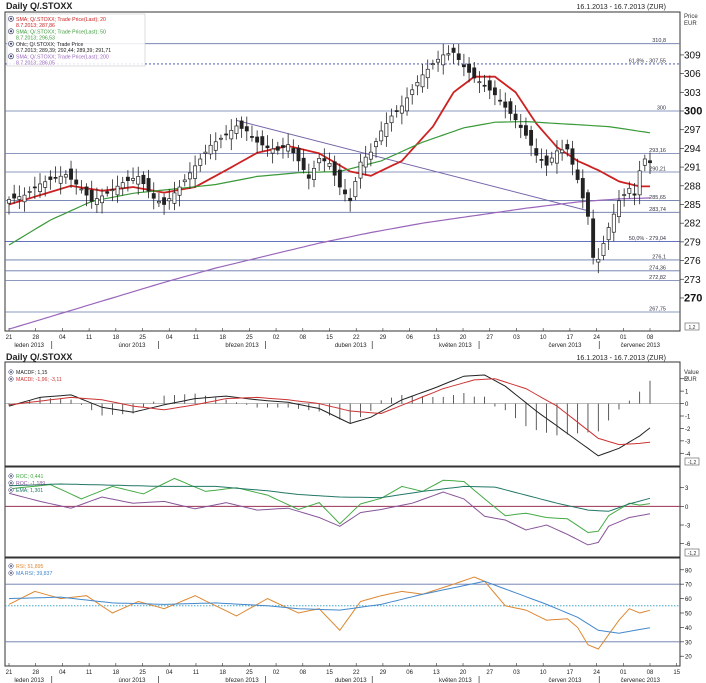 This screenshot has height=683, width=706. I want to click on legend-indicator-title: MACDI; -1,96; -3,11, so click(39, 380).